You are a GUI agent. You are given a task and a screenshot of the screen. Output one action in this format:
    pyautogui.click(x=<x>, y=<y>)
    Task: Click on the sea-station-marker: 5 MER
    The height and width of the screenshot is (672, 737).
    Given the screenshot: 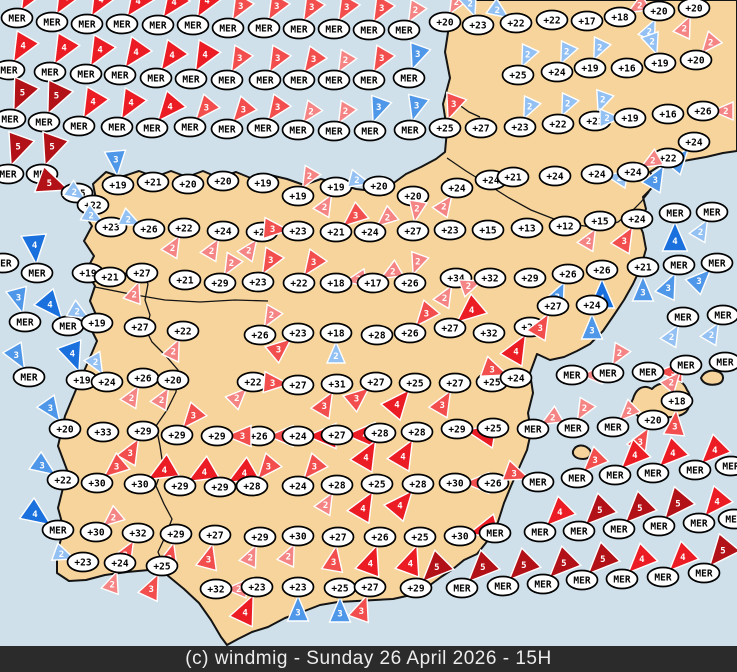 What is the action you would take?
    pyautogui.click(x=669, y=511)
    